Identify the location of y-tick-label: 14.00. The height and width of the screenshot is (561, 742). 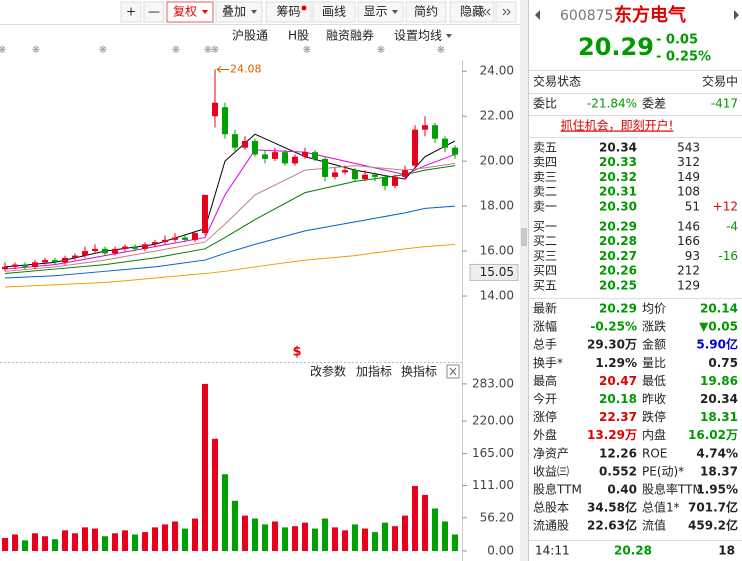
(497, 296).